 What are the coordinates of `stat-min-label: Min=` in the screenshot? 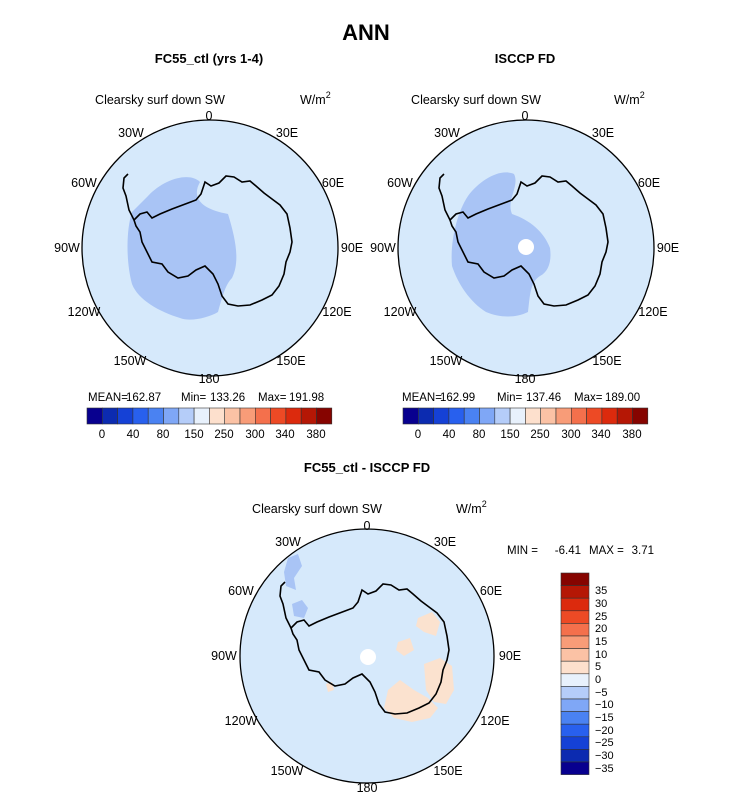 It's located at (194, 398).